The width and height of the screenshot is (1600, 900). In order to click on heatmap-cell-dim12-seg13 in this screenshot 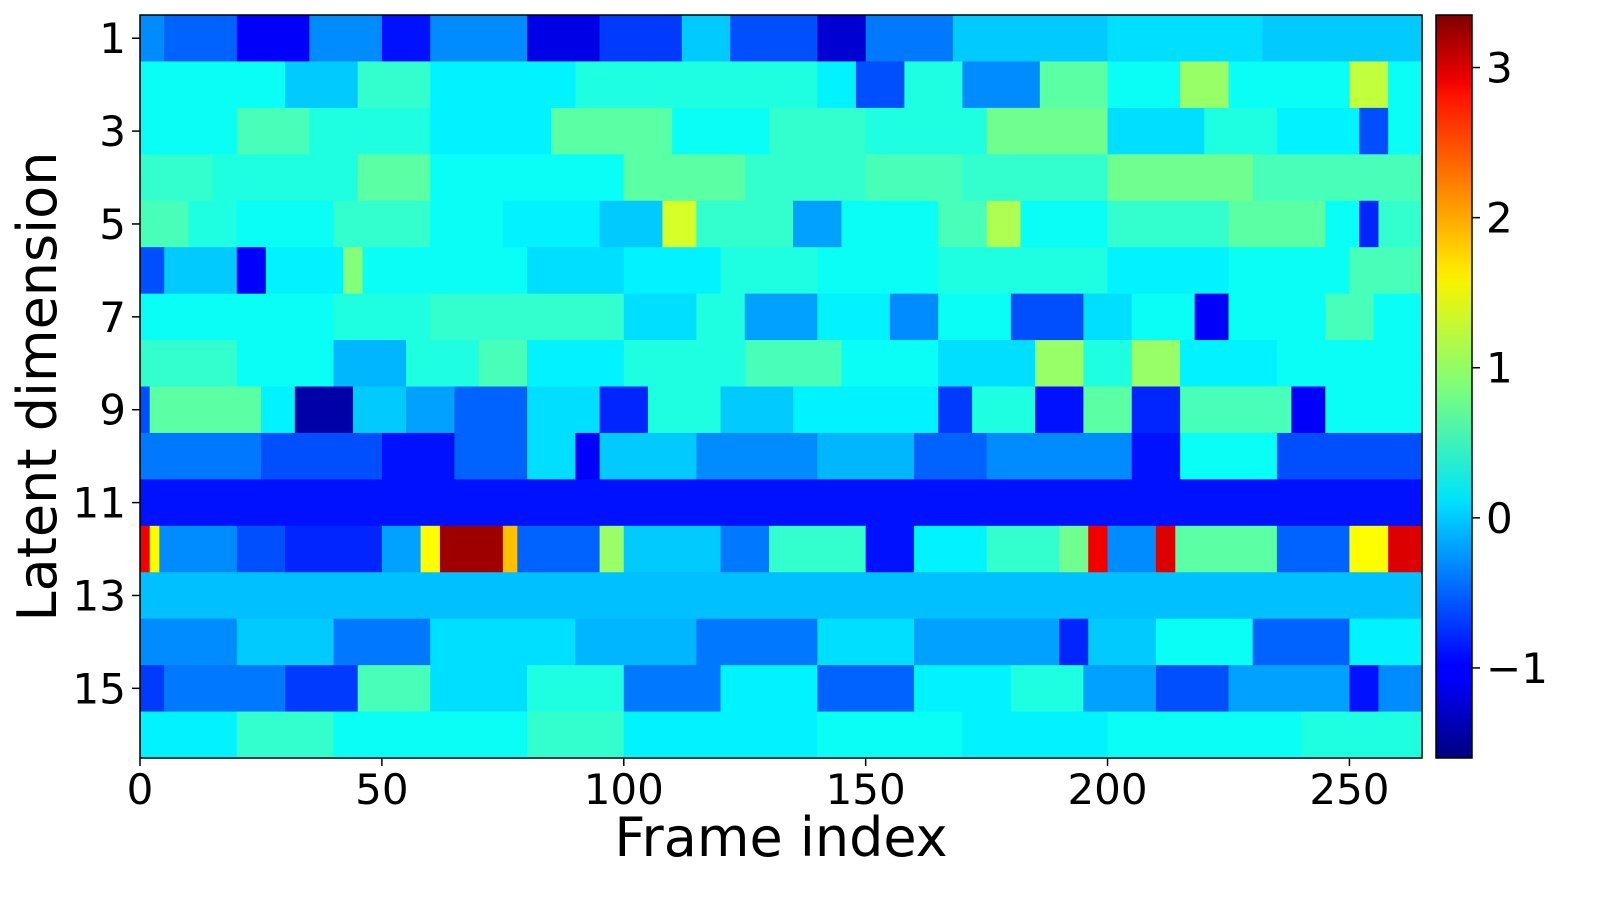, I will do `click(817, 549)`.